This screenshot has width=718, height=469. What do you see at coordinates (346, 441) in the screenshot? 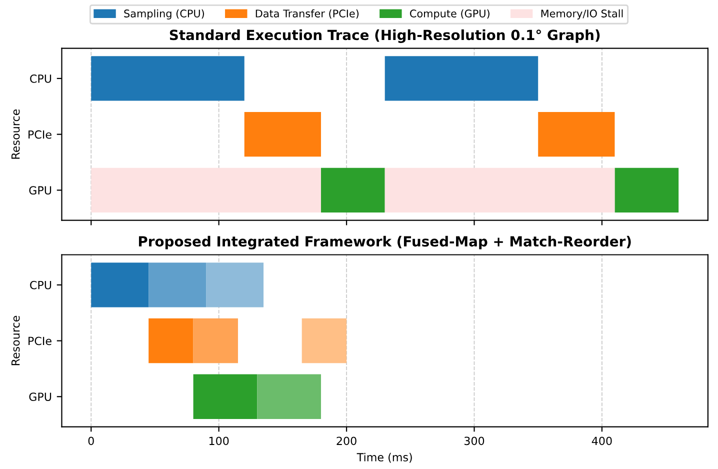
I see `x-tick-label: 200` at bounding box center [346, 441].